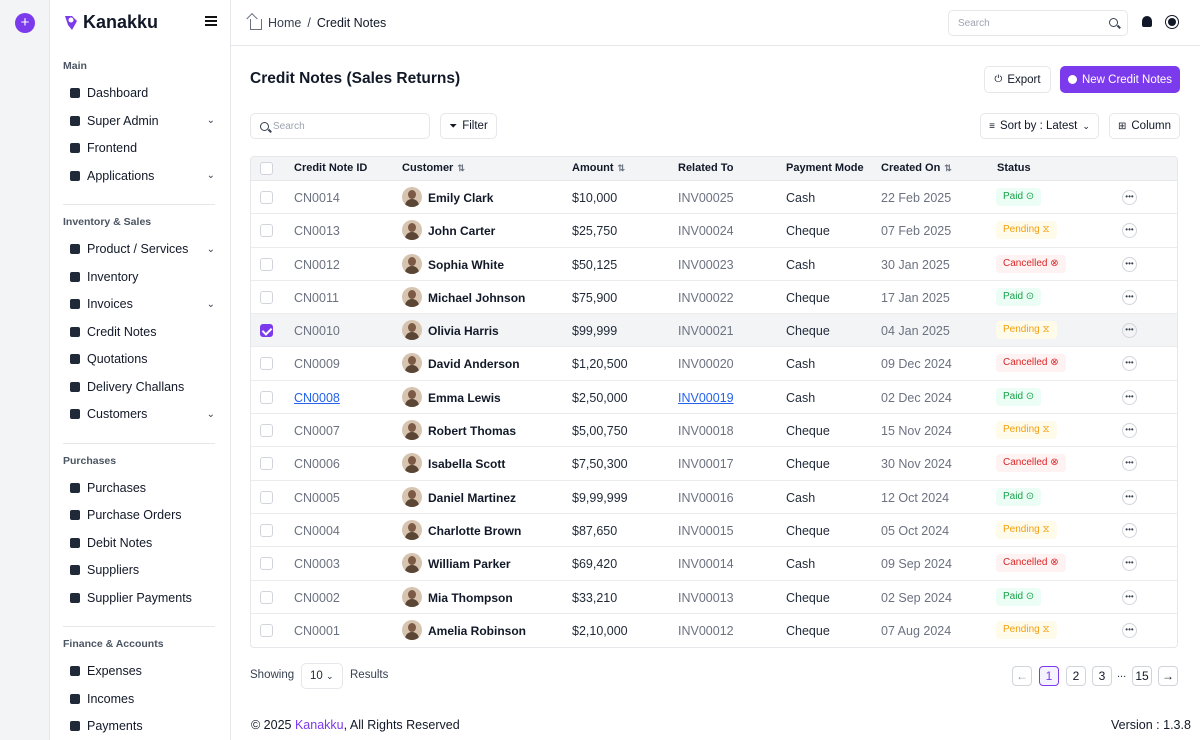 The height and width of the screenshot is (740, 1200). What do you see at coordinates (142, 121) in the screenshot?
I see `sidebar-item-super-admin: Super Admin ⌄` at bounding box center [142, 121].